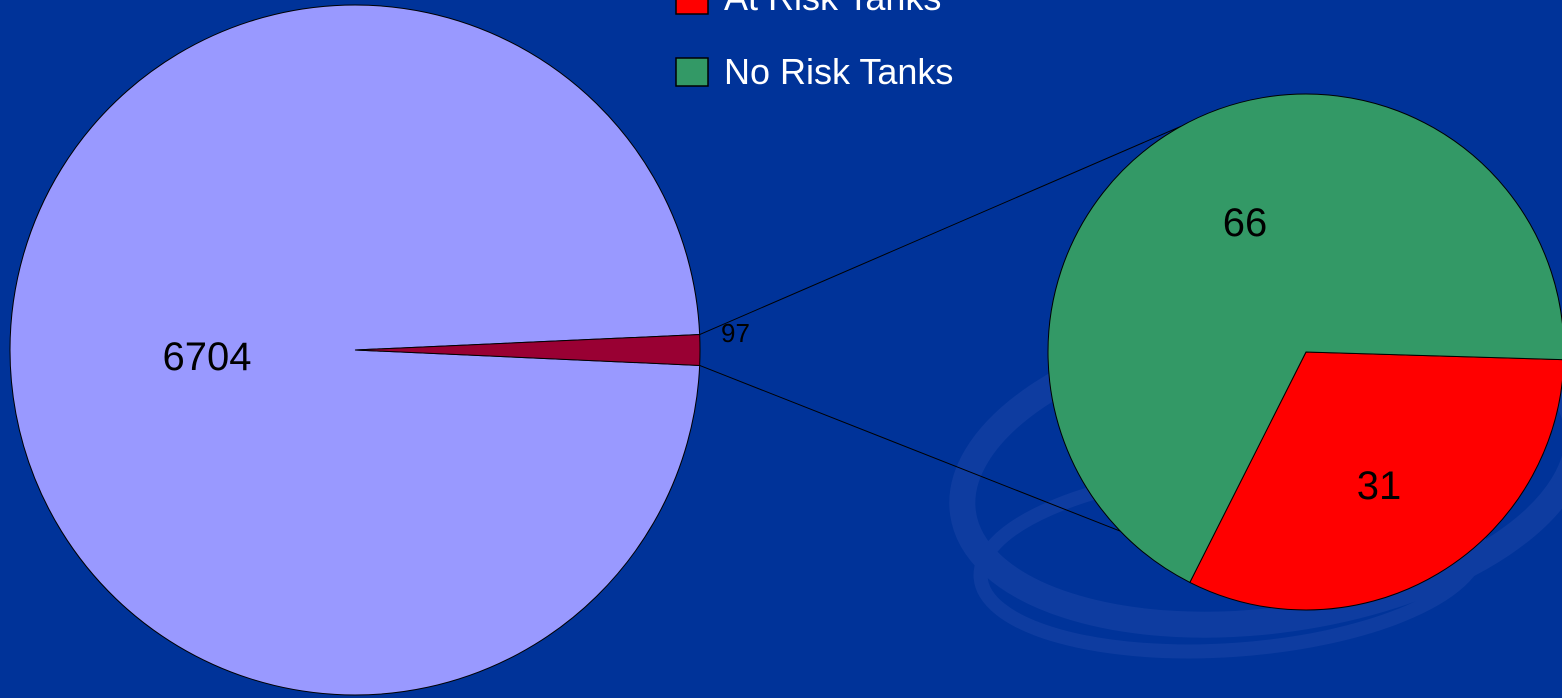 This screenshot has width=1562, height=698. I want to click on secondary-slice-at-risk, so click(1375, 481).